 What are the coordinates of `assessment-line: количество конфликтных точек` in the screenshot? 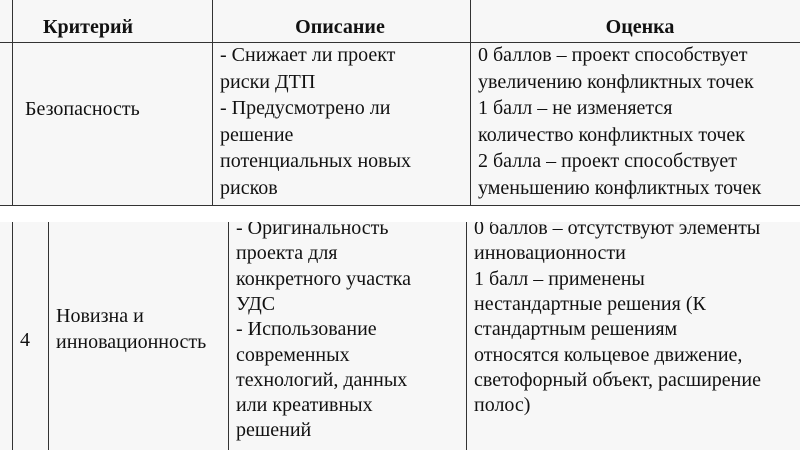 It's located at (611, 134).